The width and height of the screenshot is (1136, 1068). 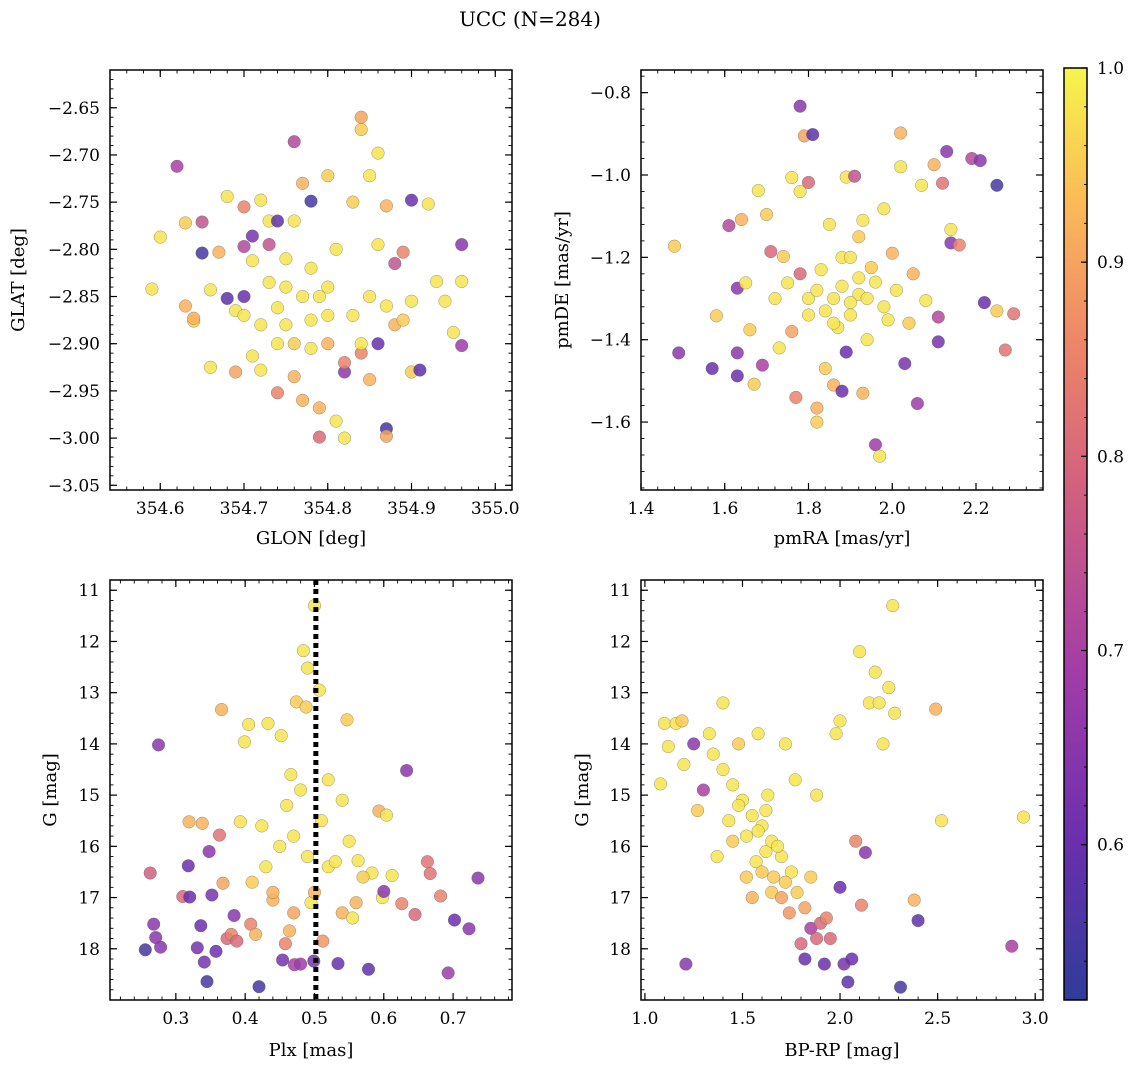 I want to click on x-tick-label: 0.4, so click(x=245, y=1019).